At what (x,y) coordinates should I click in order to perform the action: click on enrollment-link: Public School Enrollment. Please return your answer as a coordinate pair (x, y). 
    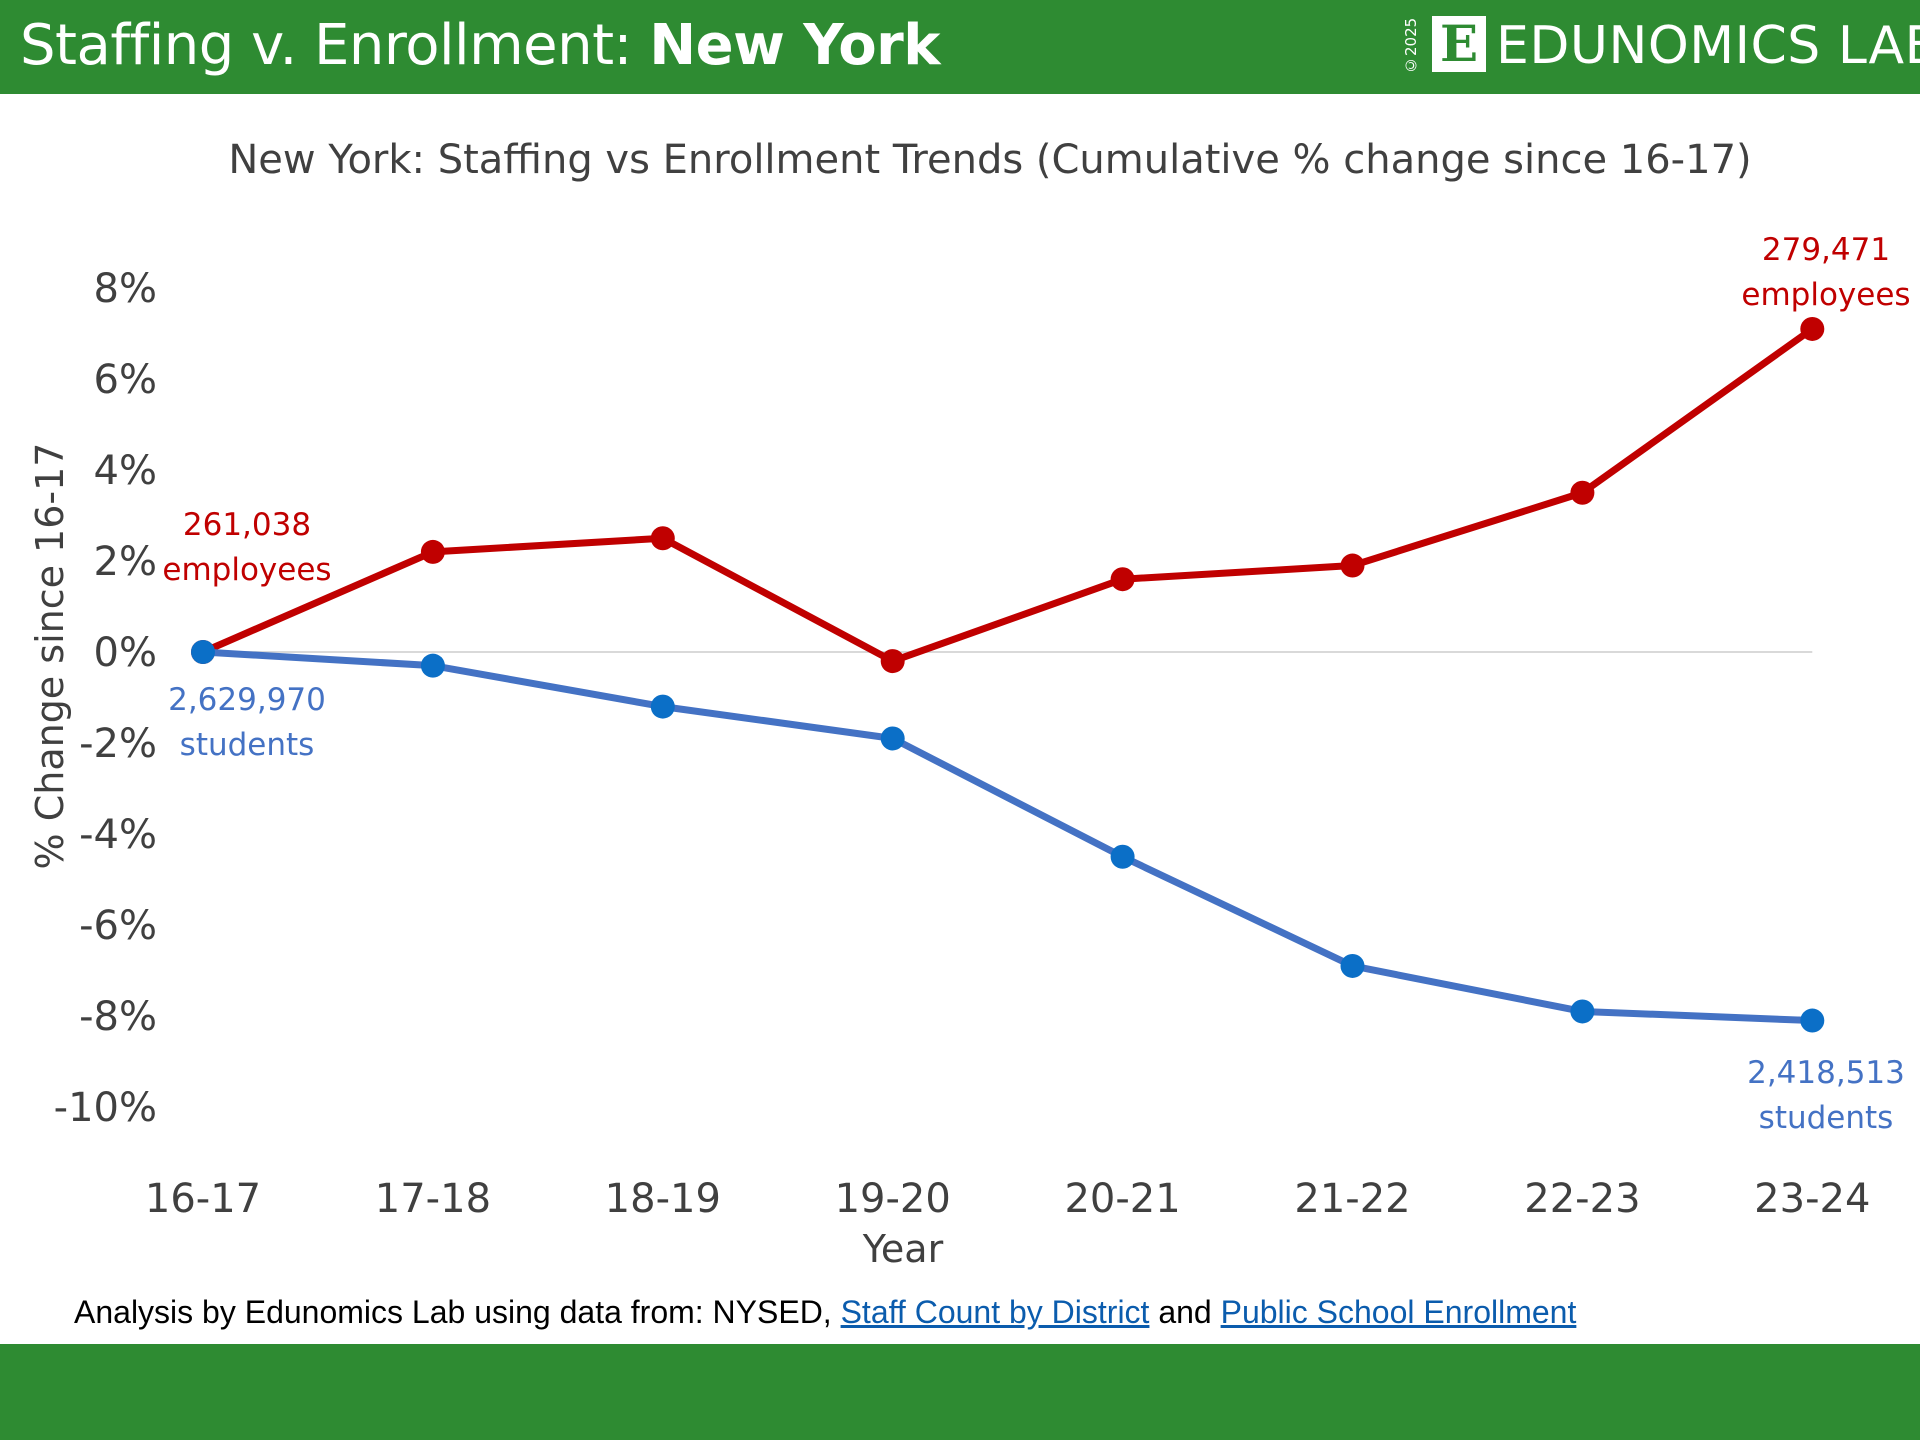
    Looking at the image, I should click on (1398, 1312).